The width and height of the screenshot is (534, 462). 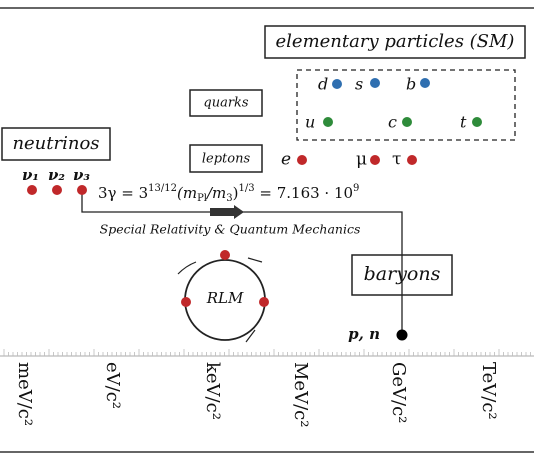 What do you see at coordinates (202, 198) in the screenshot?
I see `eq-part: Pl` at bounding box center [202, 198].